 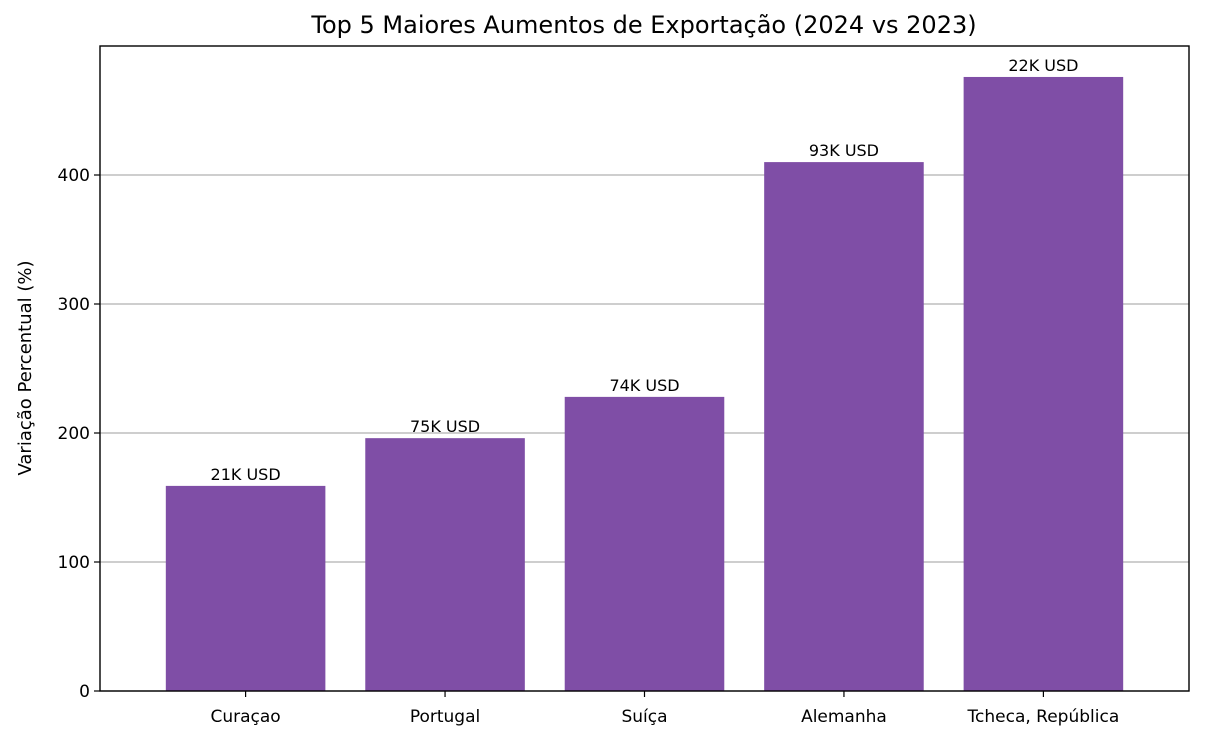 What do you see at coordinates (246, 474) in the screenshot?
I see `bar-value-label: 21K USD` at bounding box center [246, 474].